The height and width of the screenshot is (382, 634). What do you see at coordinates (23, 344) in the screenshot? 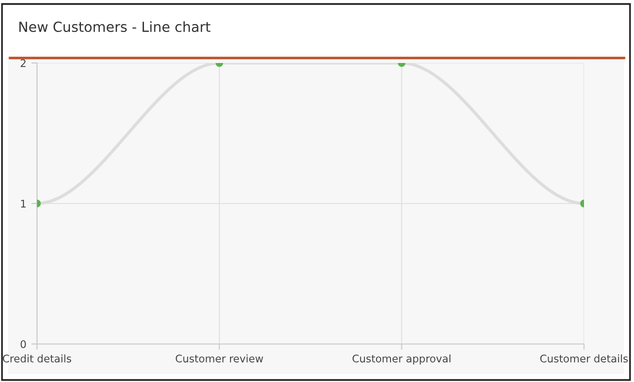
I see `y-tick-label: 0` at bounding box center [23, 344].